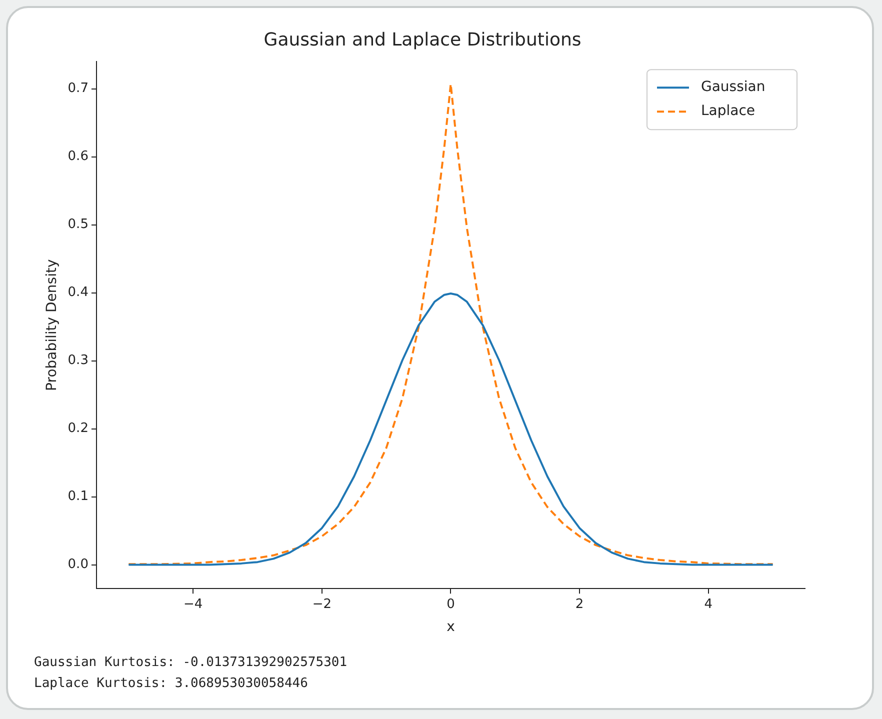  Describe the element at coordinates (78, 156) in the screenshot. I see `y-tick-label: 0.6` at that location.